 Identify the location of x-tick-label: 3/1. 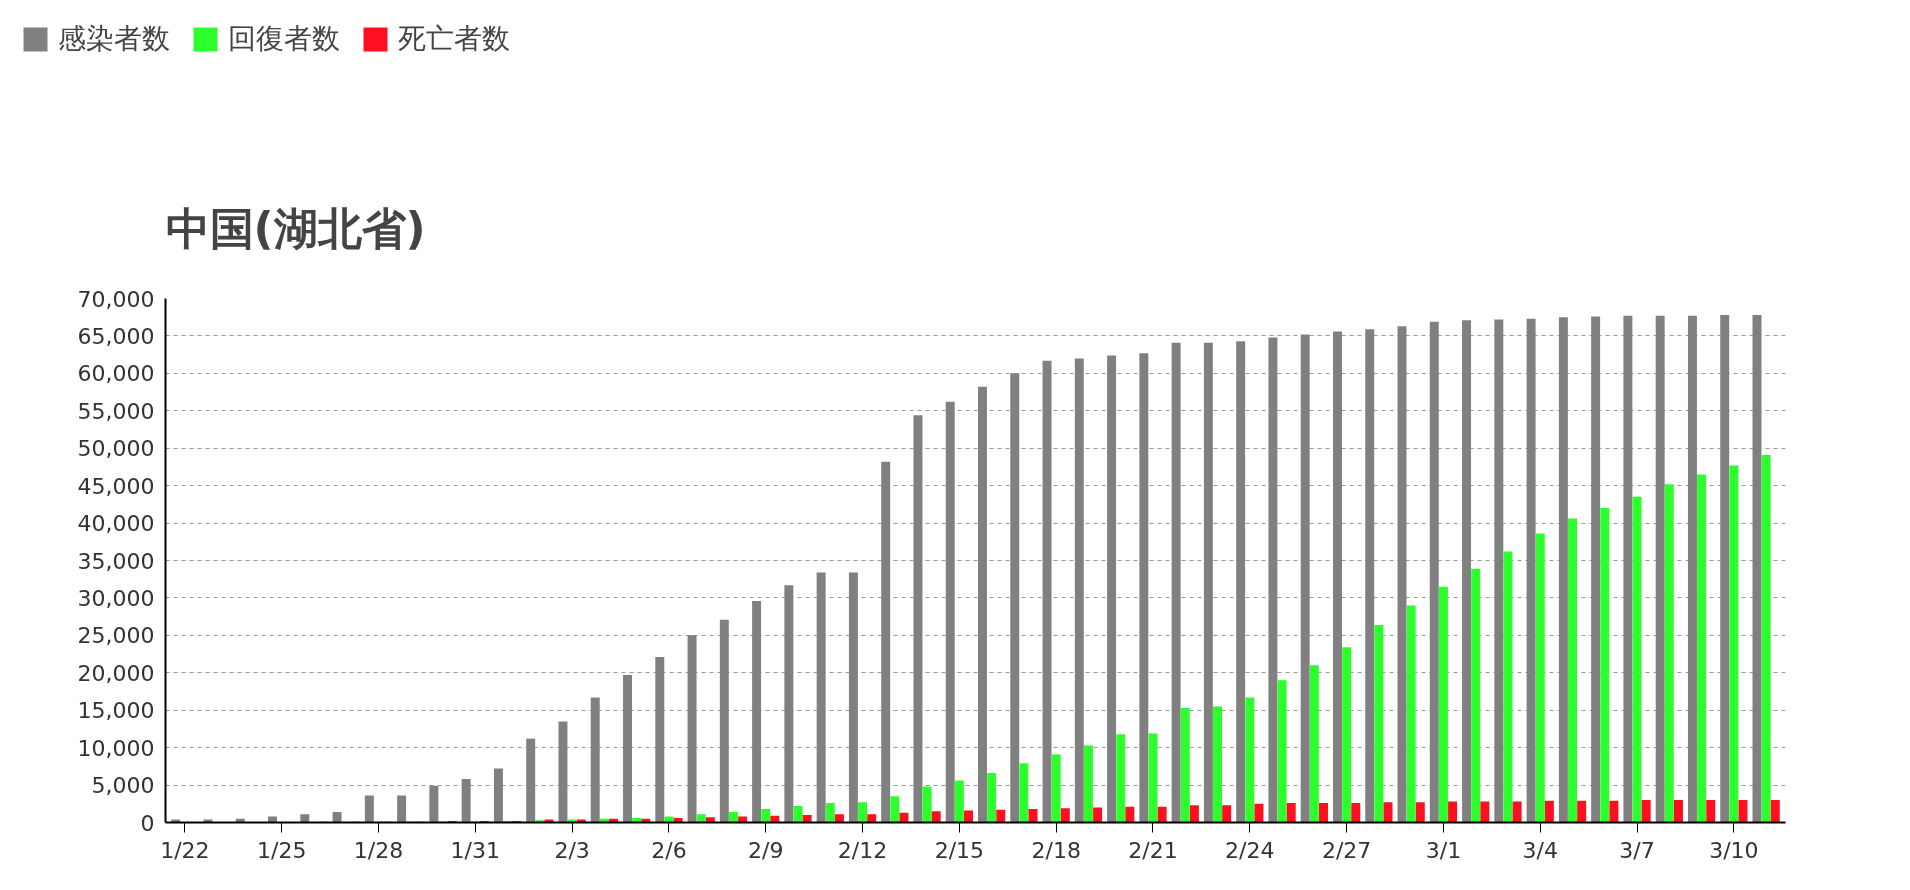
(1443, 850).